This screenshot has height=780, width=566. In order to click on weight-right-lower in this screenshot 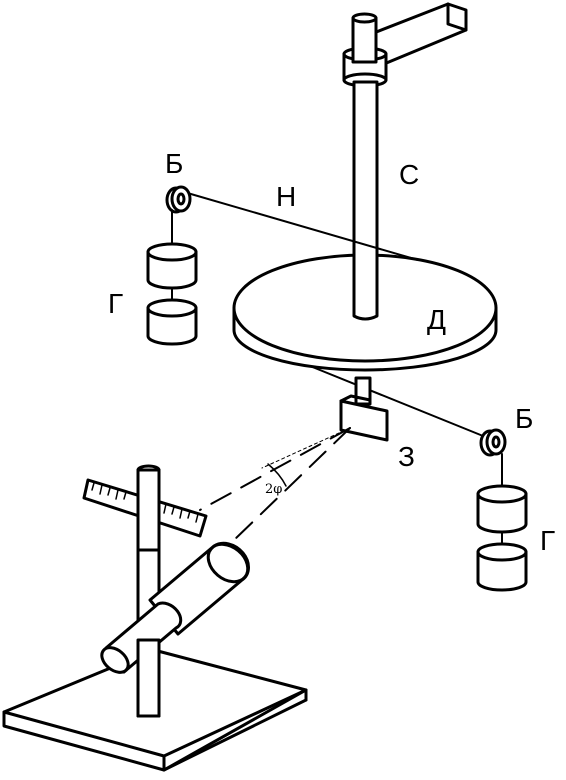, I will do `click(502, 567)`.